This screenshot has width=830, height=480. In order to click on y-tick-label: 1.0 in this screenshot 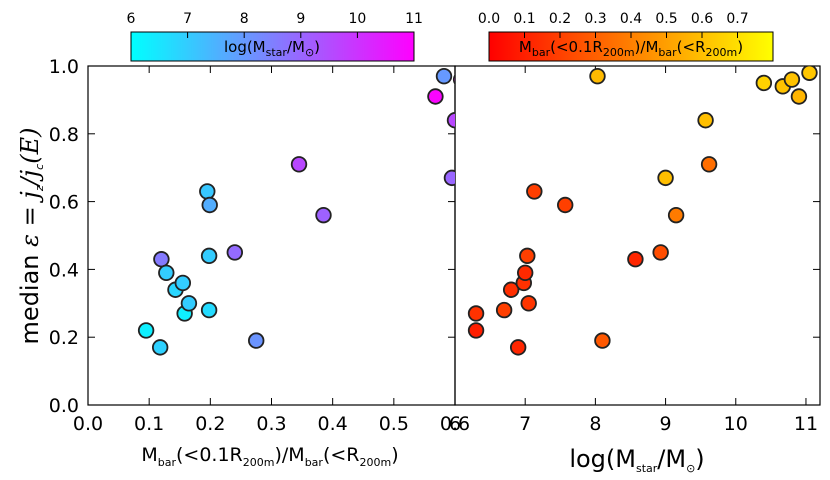, I will do `click(64, 67)`.